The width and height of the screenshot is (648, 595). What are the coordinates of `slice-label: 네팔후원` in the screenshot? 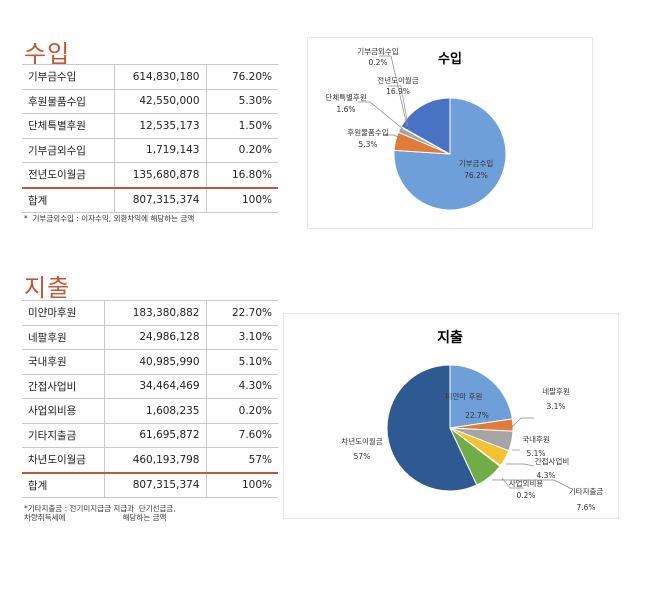 It's located at (556, 391).